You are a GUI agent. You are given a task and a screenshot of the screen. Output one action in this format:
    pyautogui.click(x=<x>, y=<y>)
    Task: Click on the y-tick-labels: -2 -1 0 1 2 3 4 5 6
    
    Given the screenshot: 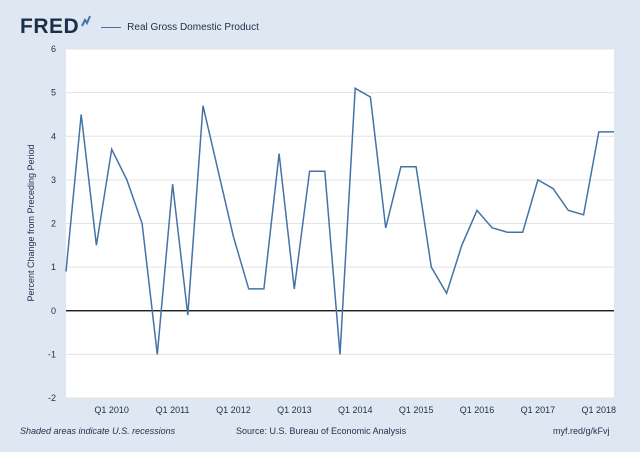 What is the action you would take?
    pyautogui.click(x=52, y=223)
    